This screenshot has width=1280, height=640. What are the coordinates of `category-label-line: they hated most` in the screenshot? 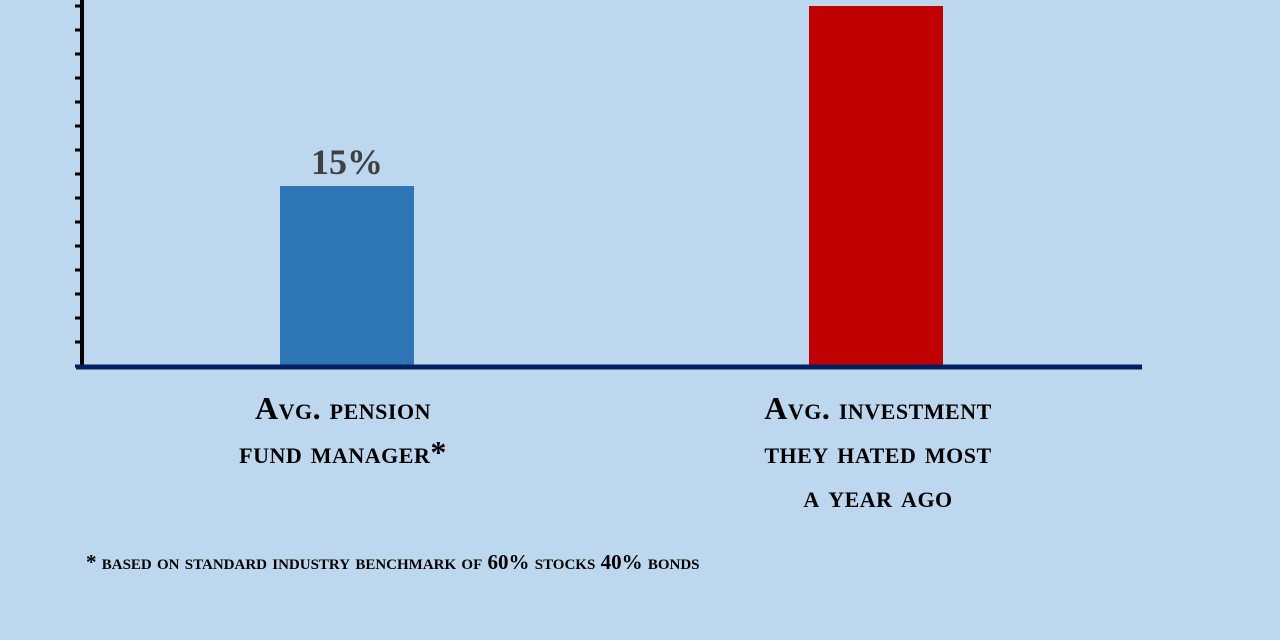 It's located at (878, 452).